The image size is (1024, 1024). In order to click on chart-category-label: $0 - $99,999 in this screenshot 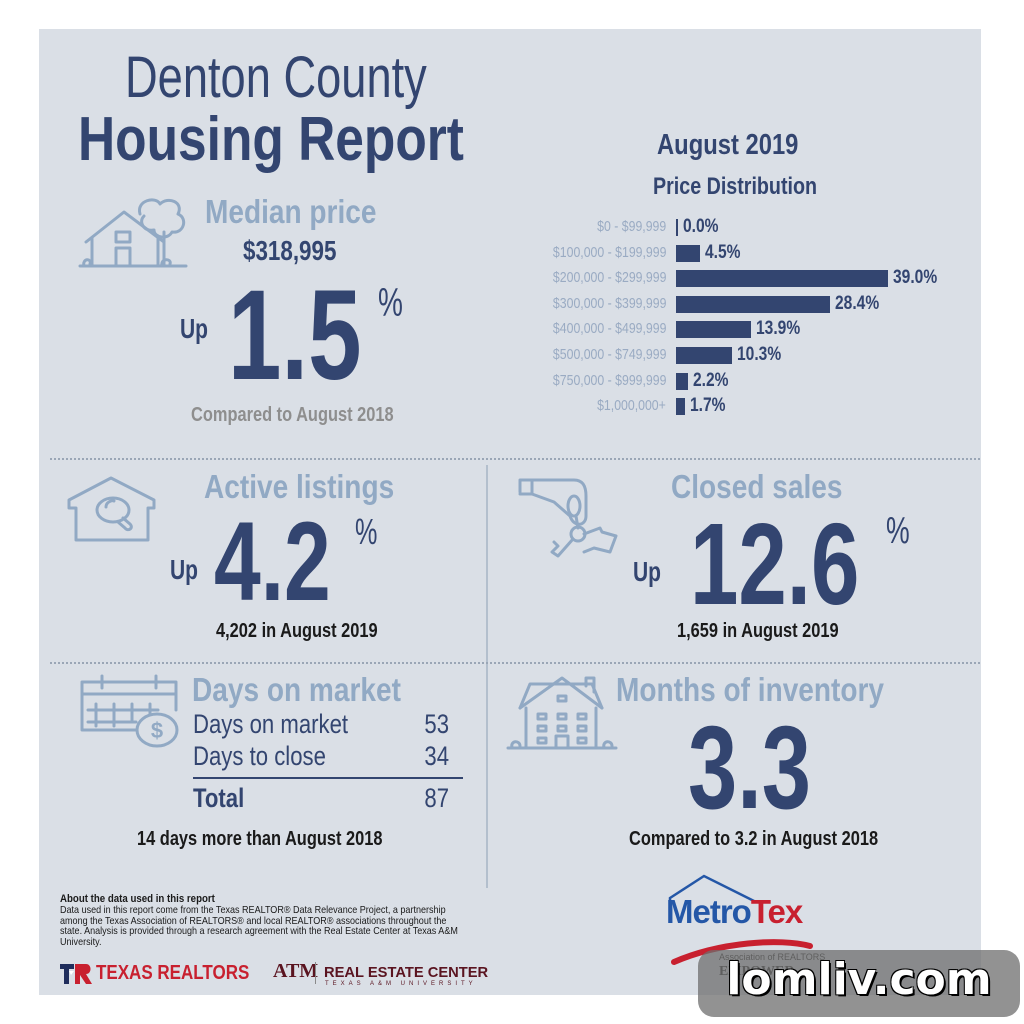, I will do `click(631, 226)`.